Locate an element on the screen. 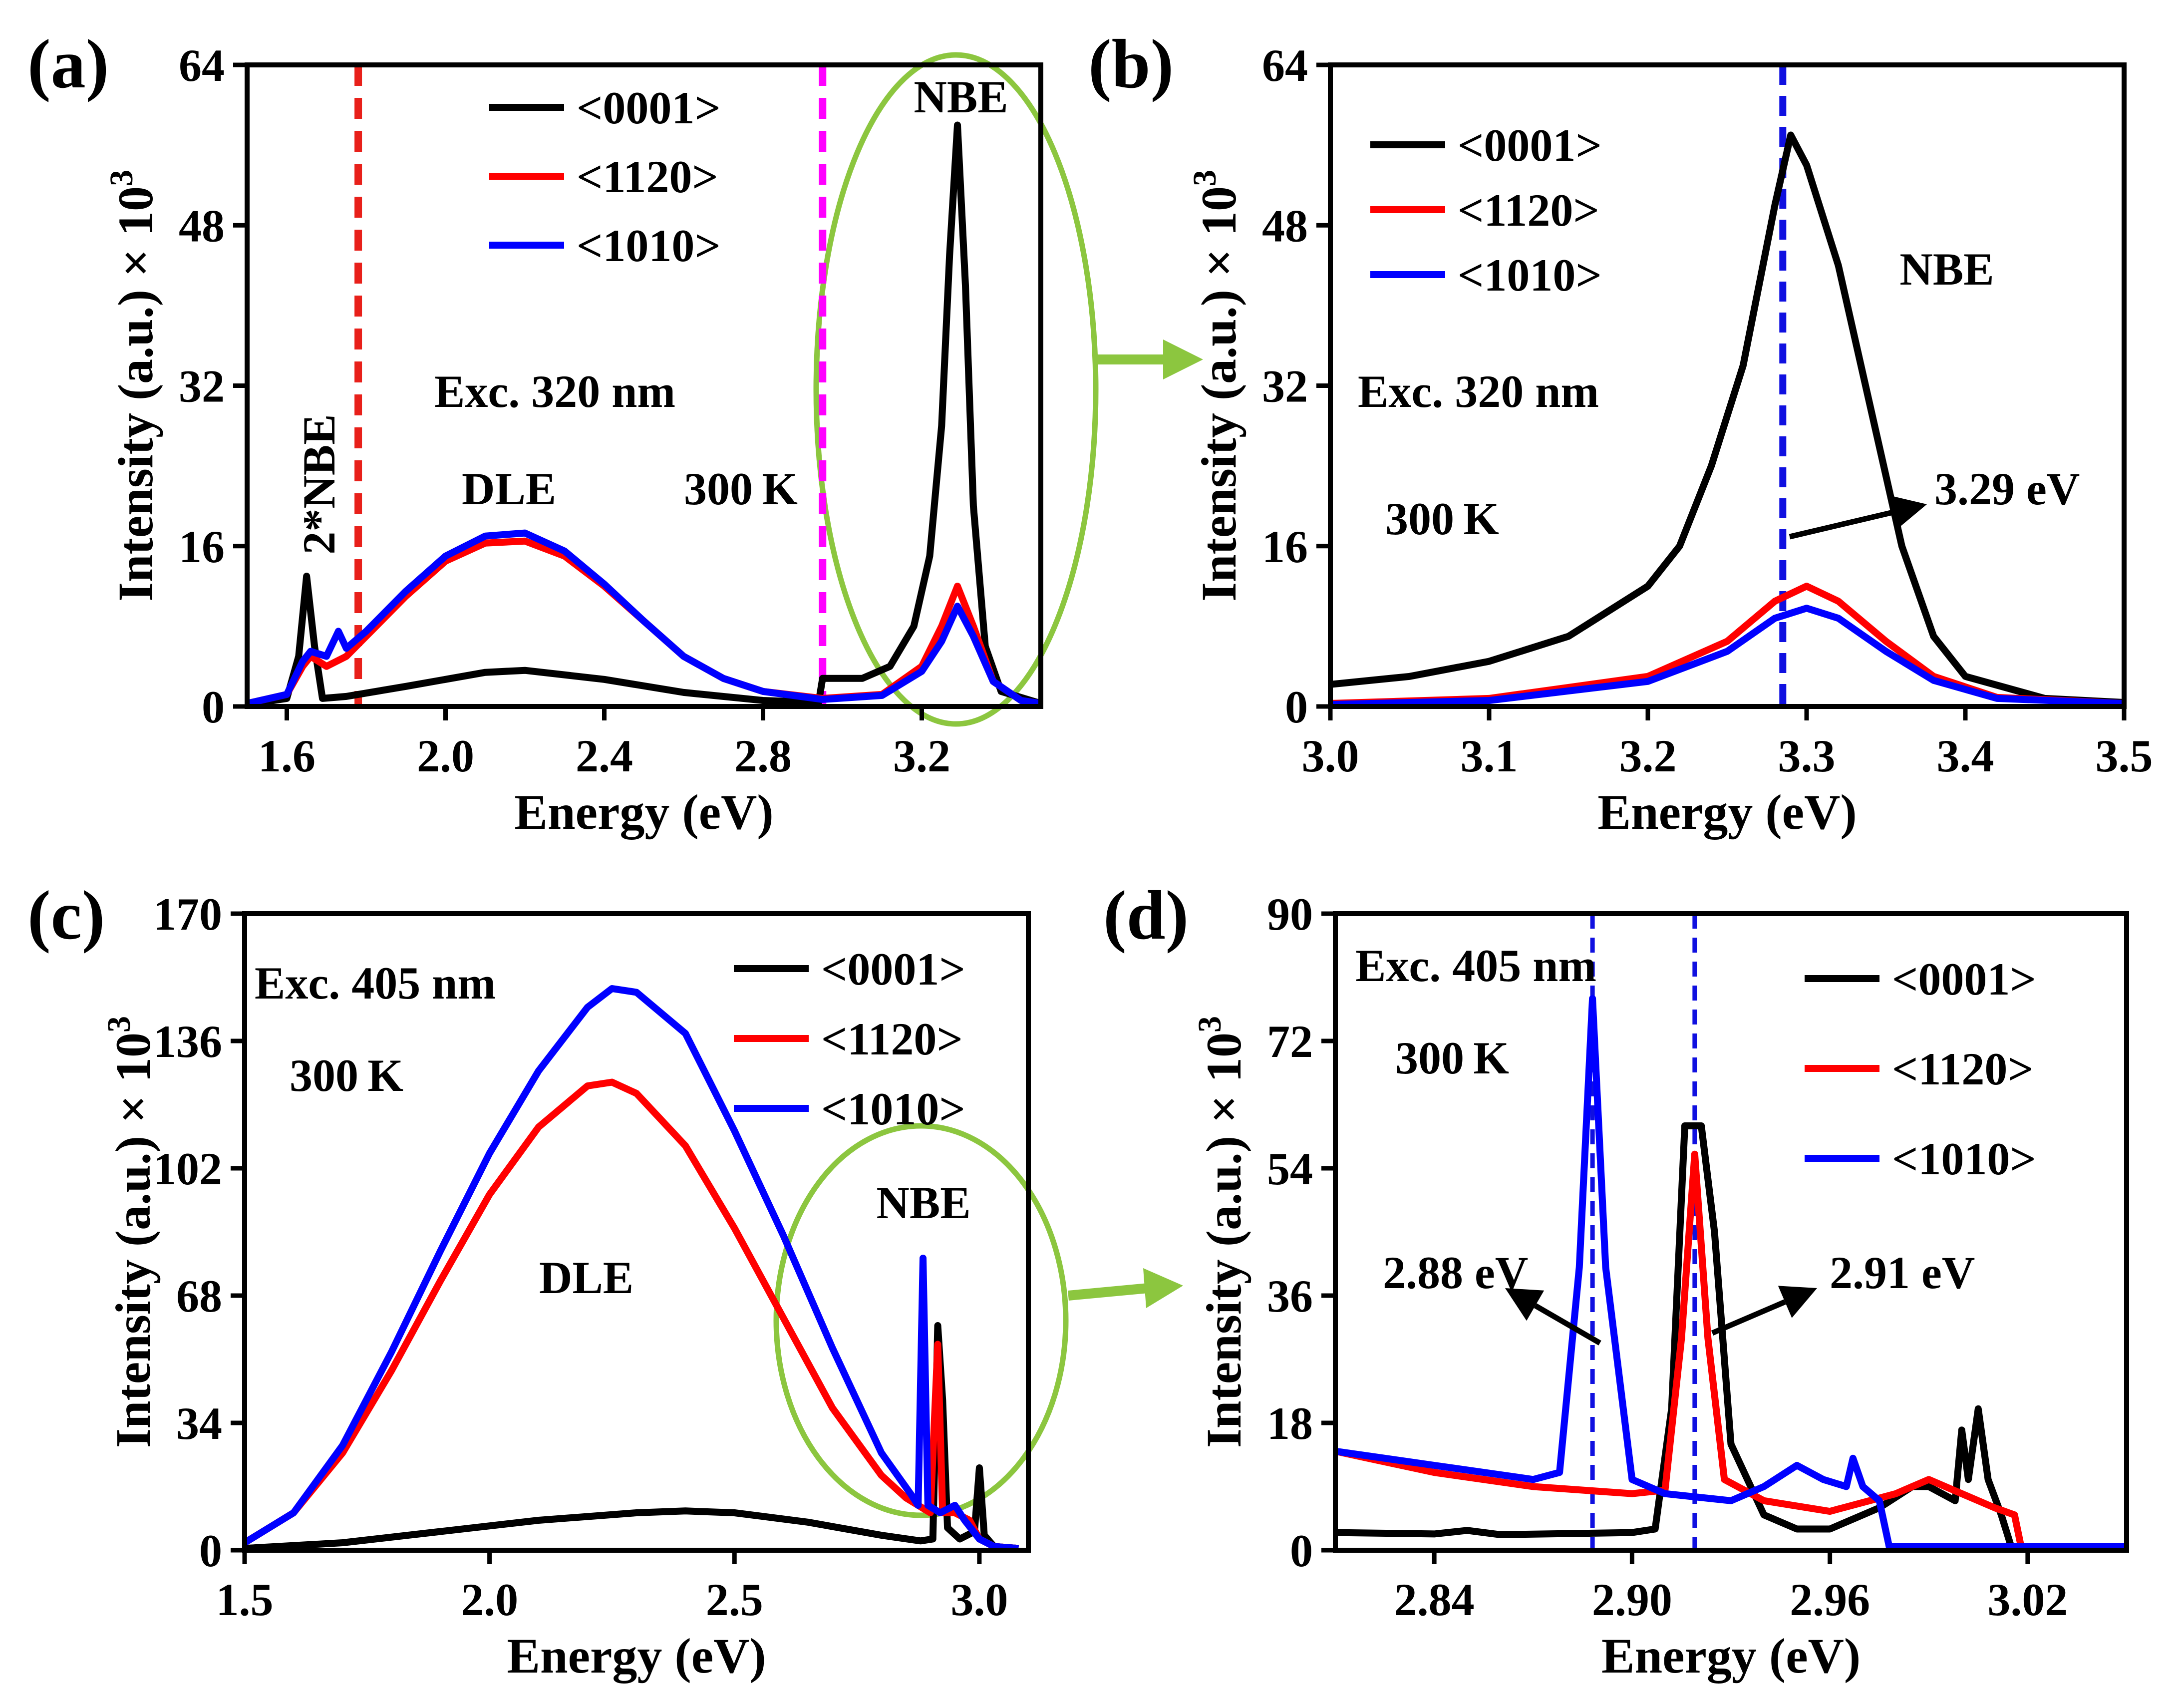  zoom-arrow-bottom-head is located at coordinates (1163, 1288).